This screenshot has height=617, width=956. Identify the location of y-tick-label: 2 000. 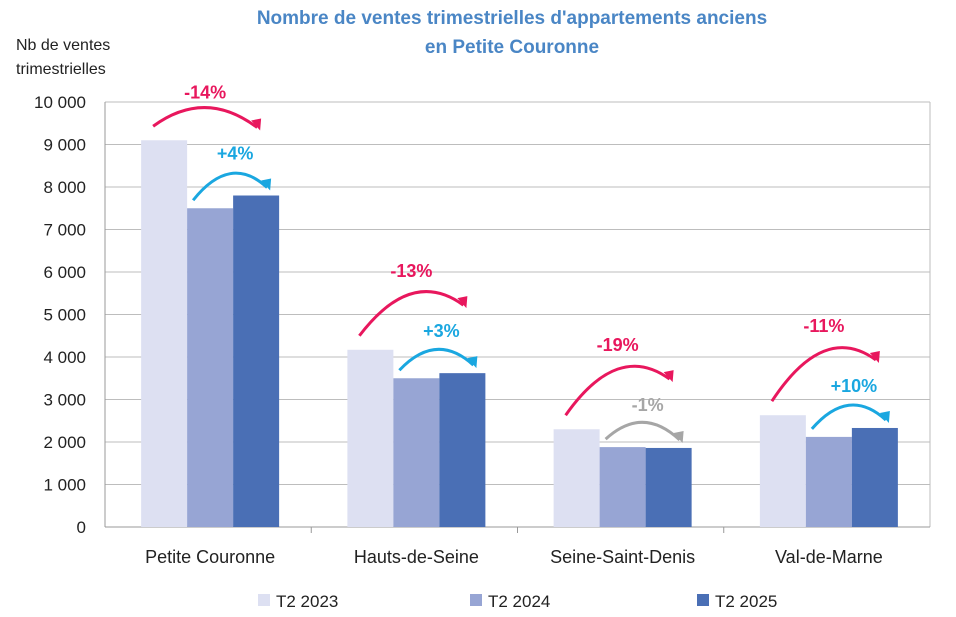
(64, 442).